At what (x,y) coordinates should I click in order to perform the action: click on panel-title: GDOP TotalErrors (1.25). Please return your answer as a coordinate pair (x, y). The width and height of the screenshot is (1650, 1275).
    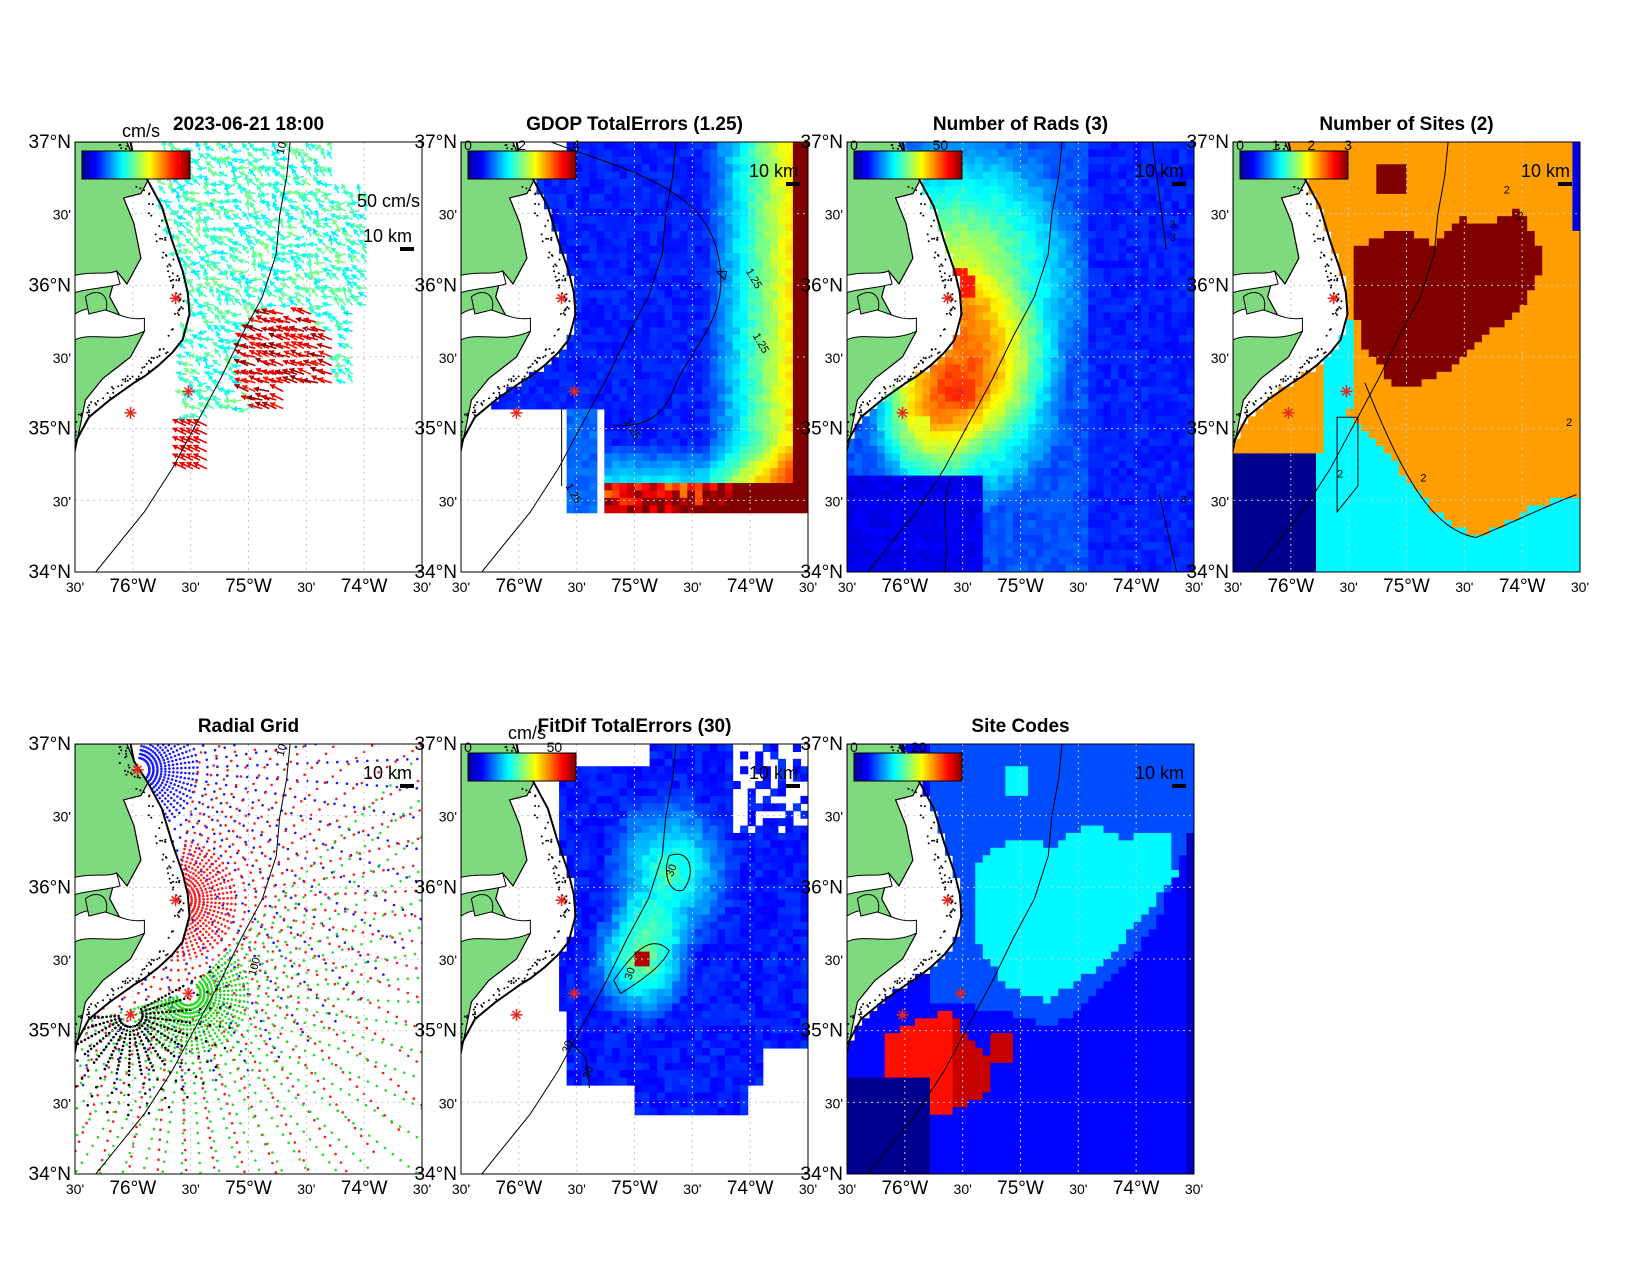
    Looking at the image, I should click on (634, 124).